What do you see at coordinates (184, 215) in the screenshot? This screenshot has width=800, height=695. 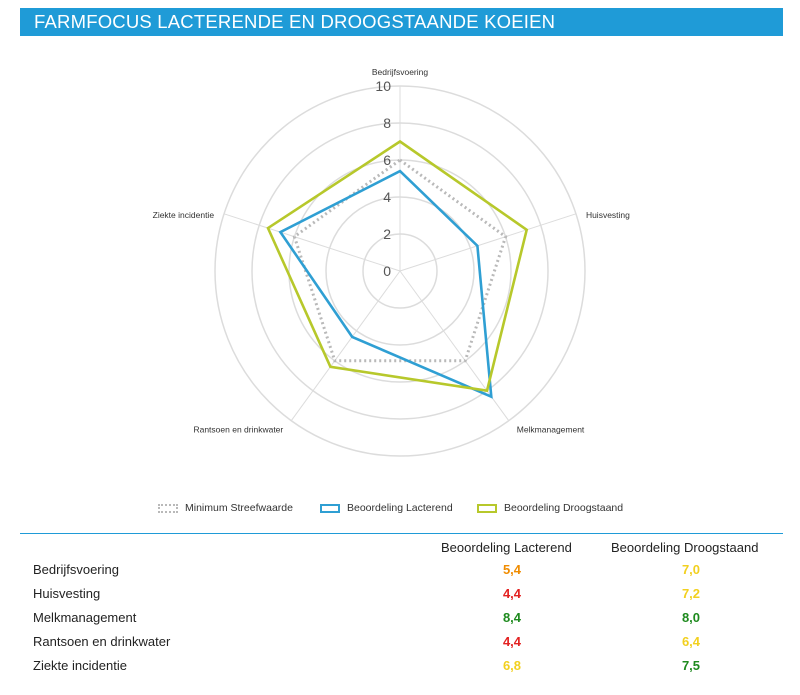 I see `axis-label: Ziekte incidentie` at bounding box center [184, 215].